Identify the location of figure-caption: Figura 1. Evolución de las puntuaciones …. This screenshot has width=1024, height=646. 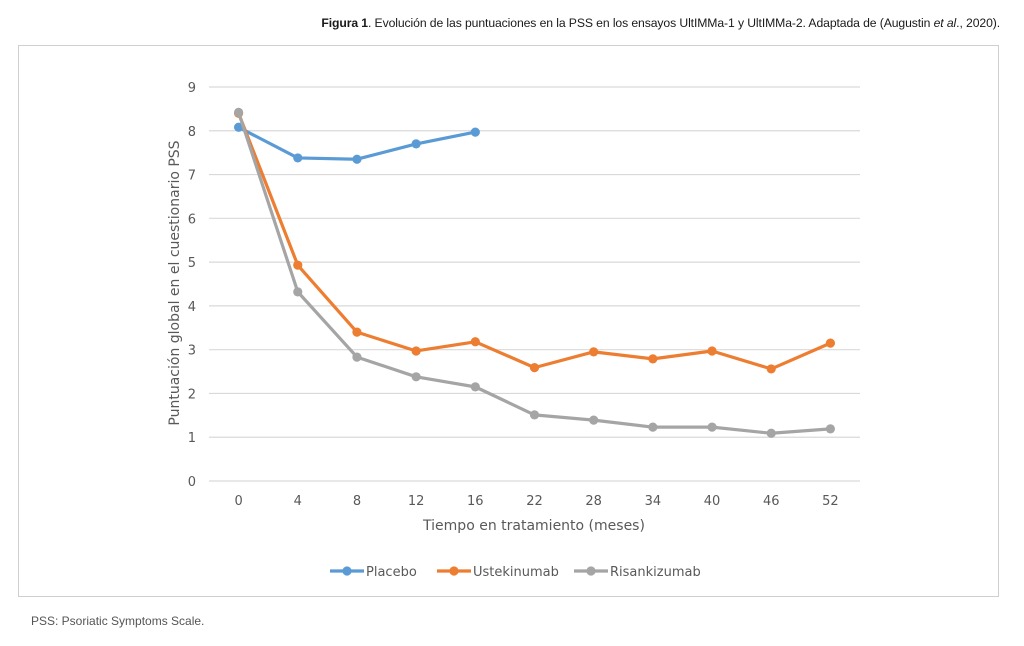
(660, 23).